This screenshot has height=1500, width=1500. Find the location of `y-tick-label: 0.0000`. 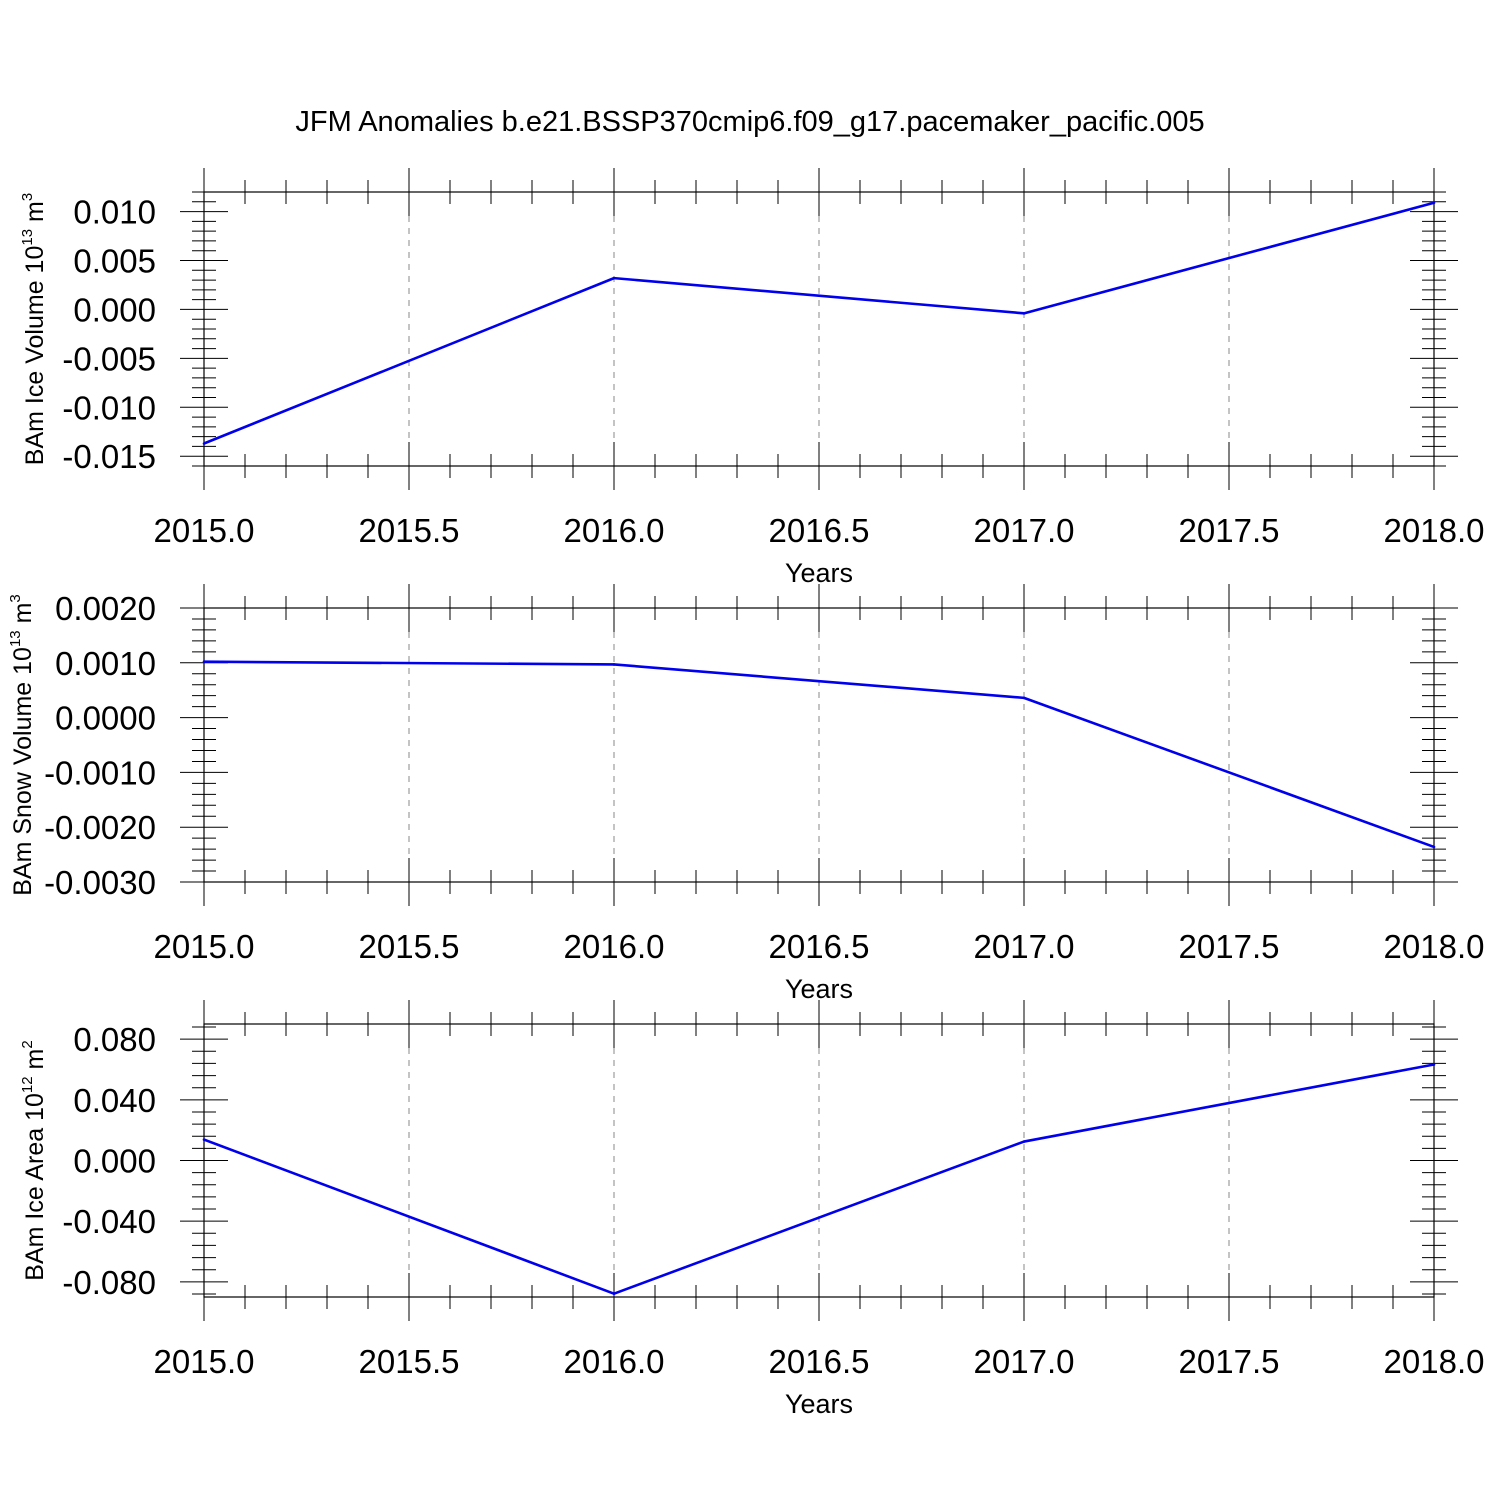

y-tick-label: 0.0000 is located at coordinates (105, 718).